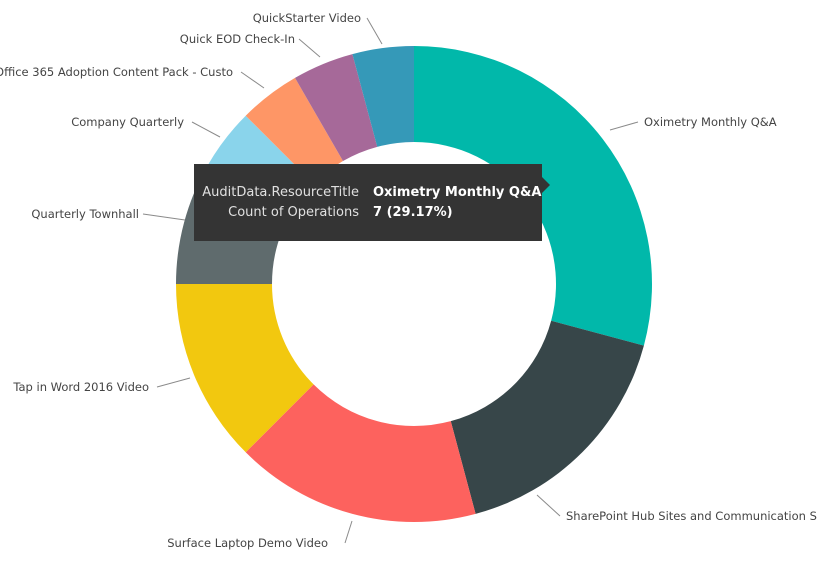  I want to click on slice-label-surface-laptop-demo-video: Surface Laptop Demo Video, so click(247, 543).